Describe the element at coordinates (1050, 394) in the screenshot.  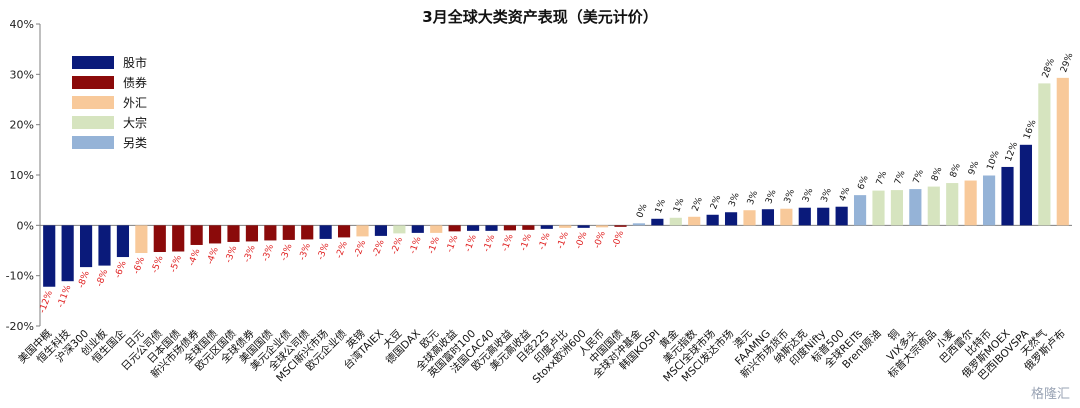
I see `watermark-text: 格隆汇` at that location.